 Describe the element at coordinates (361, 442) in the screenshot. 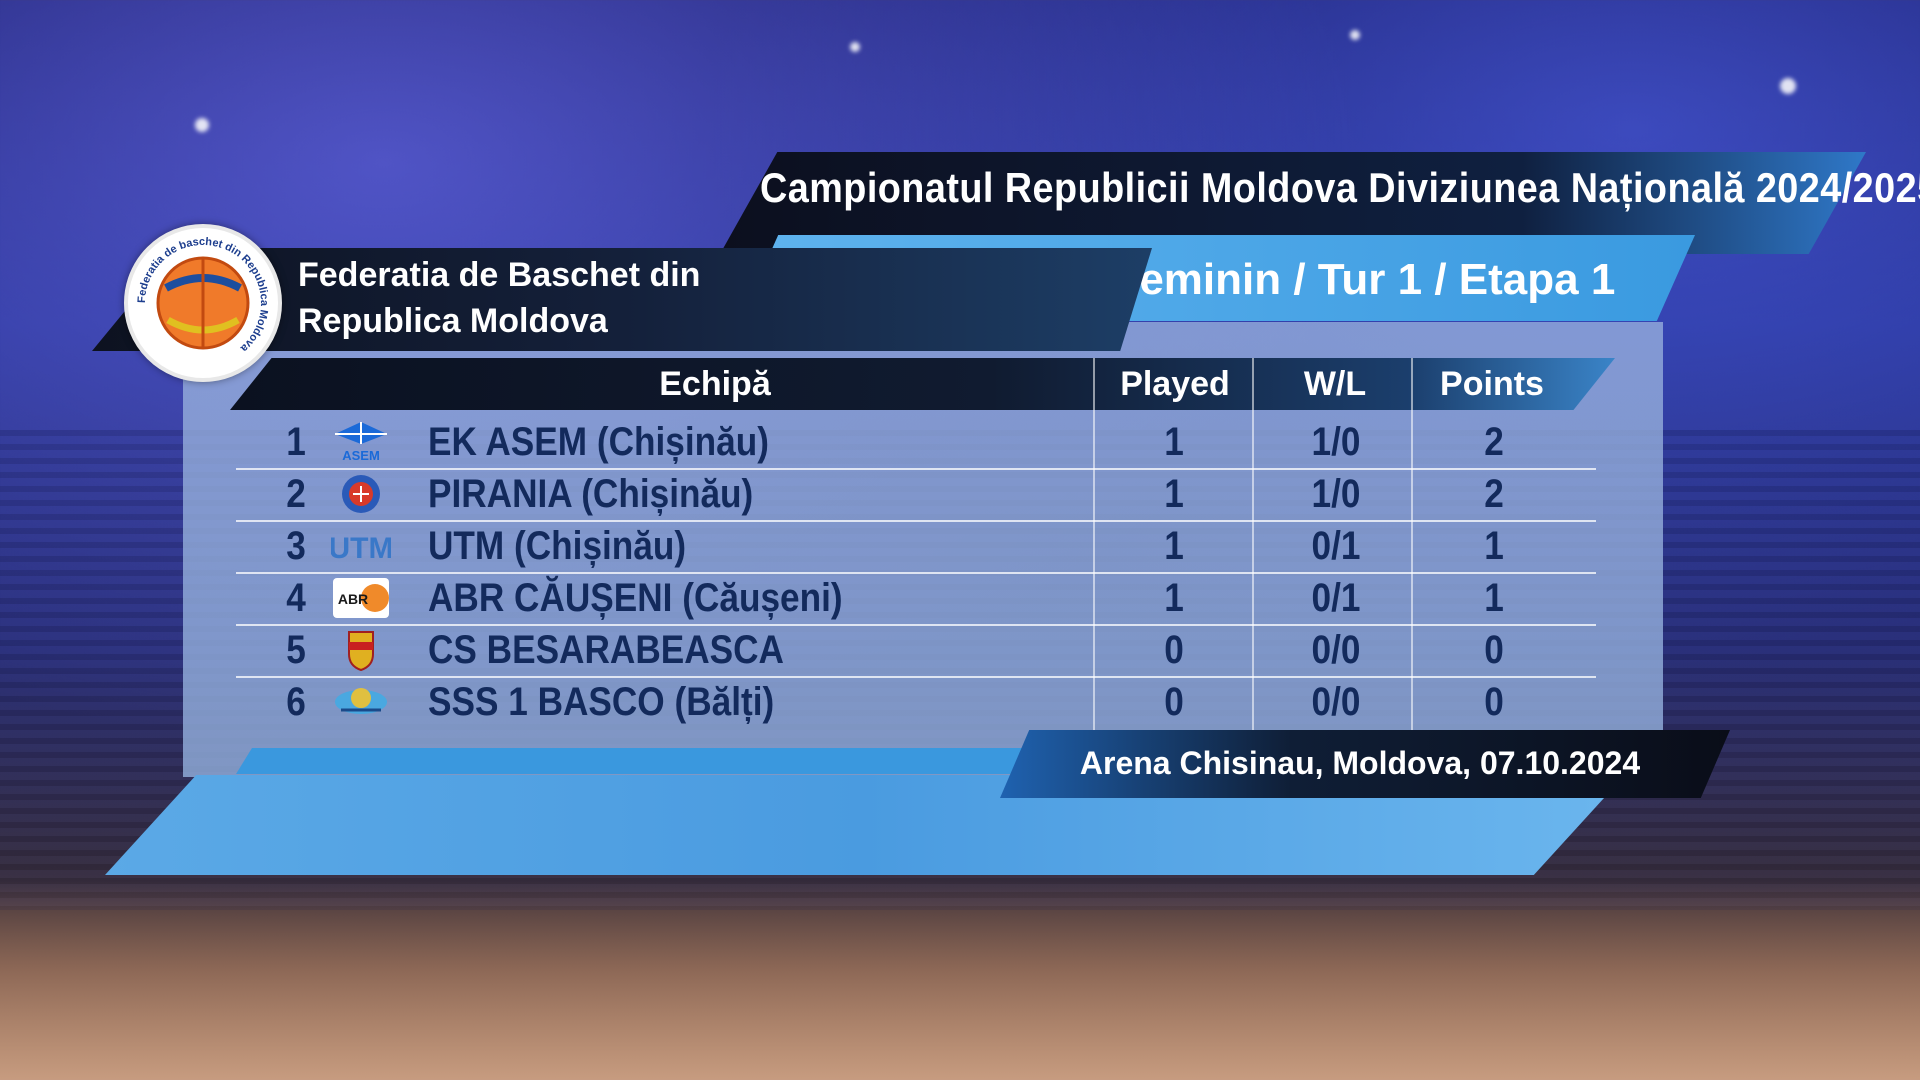

I see `asem-logo: ASEM` at that location.